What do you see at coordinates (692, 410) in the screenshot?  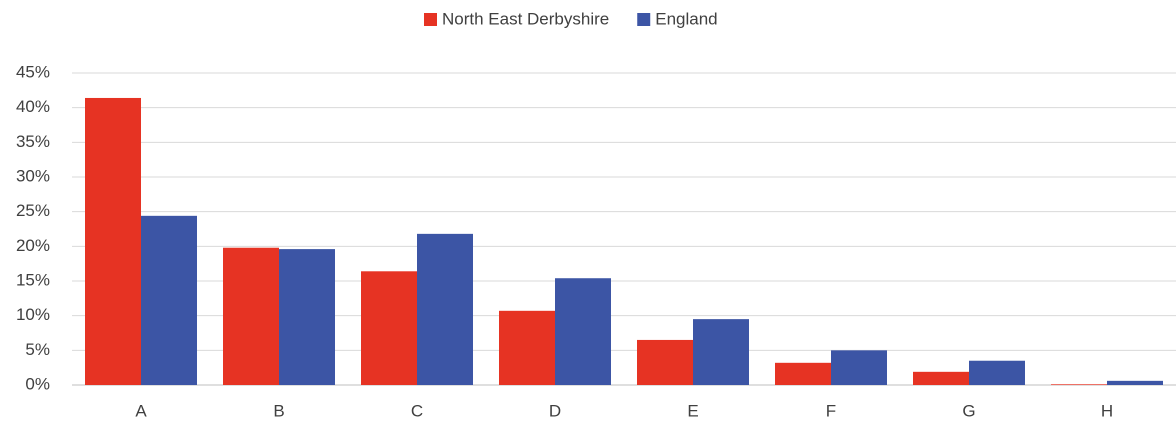 I see `x-tick-label: E` at bounding box center [692, 410].